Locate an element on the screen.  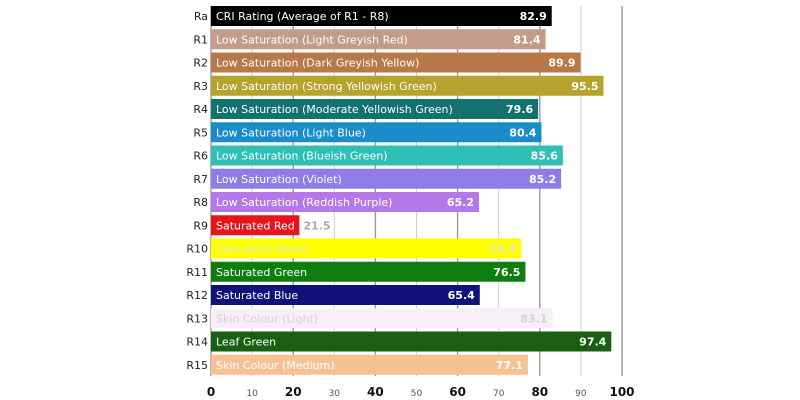
value-label-r4: 79.6 is located at coordinates (519, 109).